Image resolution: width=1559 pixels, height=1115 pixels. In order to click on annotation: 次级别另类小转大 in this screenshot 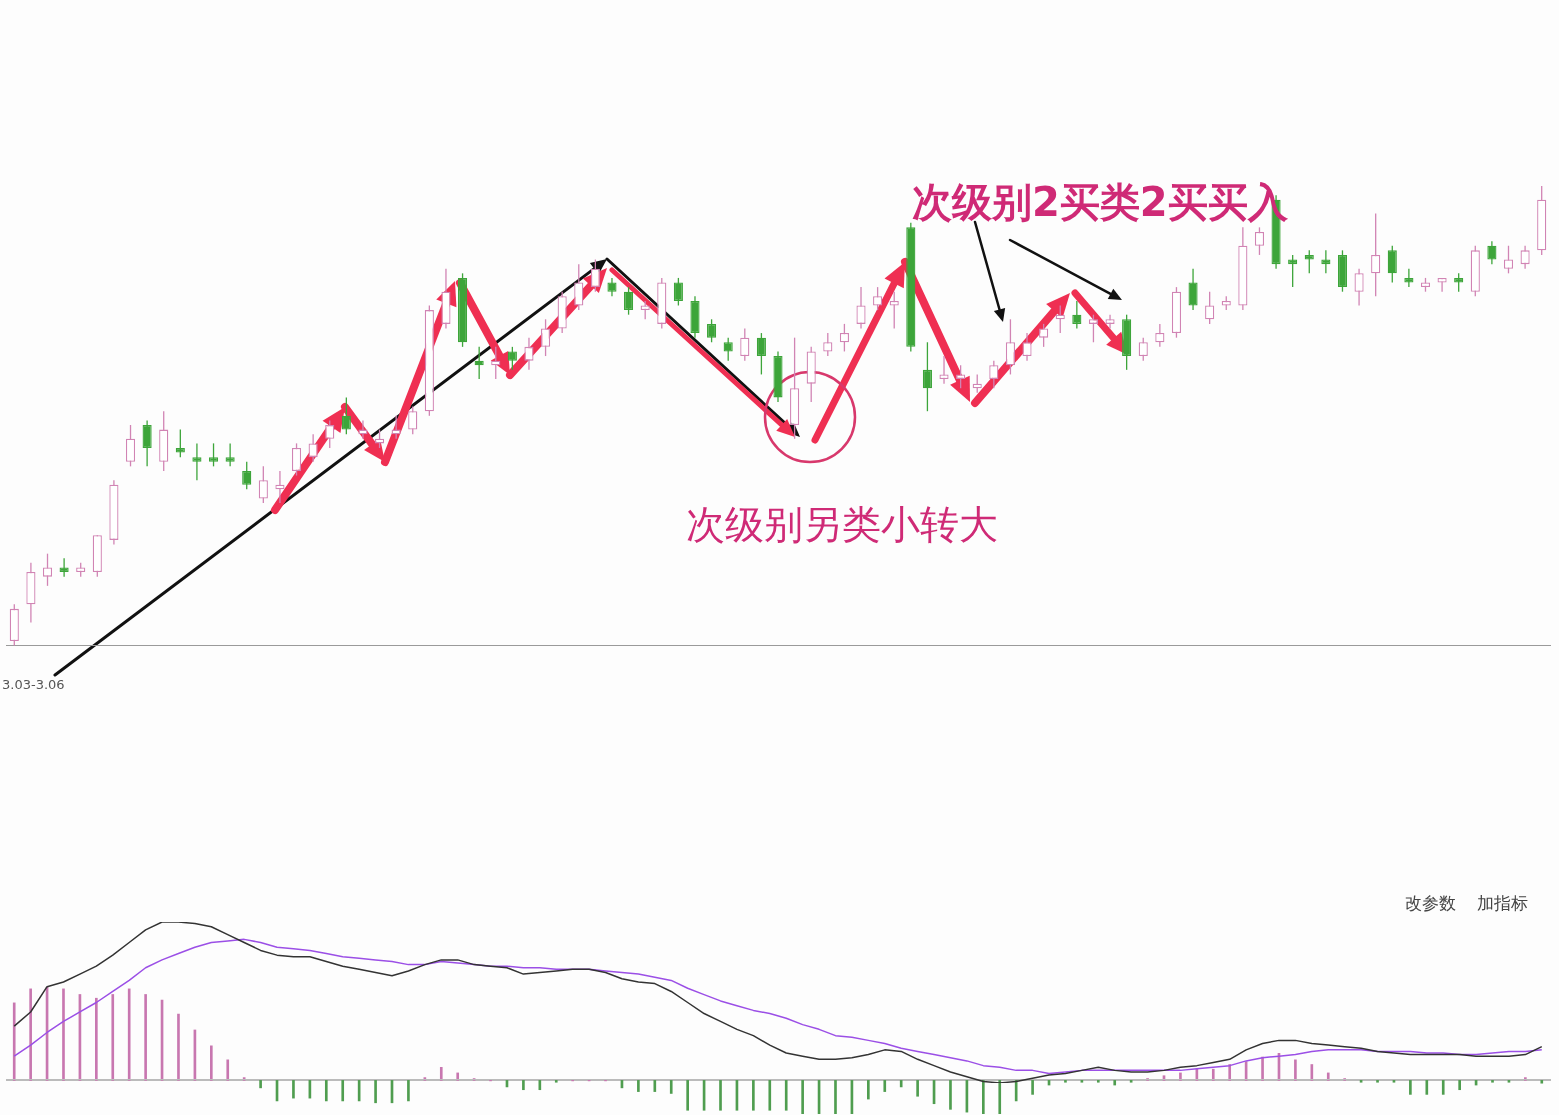, I will do `click(842, 524)`.